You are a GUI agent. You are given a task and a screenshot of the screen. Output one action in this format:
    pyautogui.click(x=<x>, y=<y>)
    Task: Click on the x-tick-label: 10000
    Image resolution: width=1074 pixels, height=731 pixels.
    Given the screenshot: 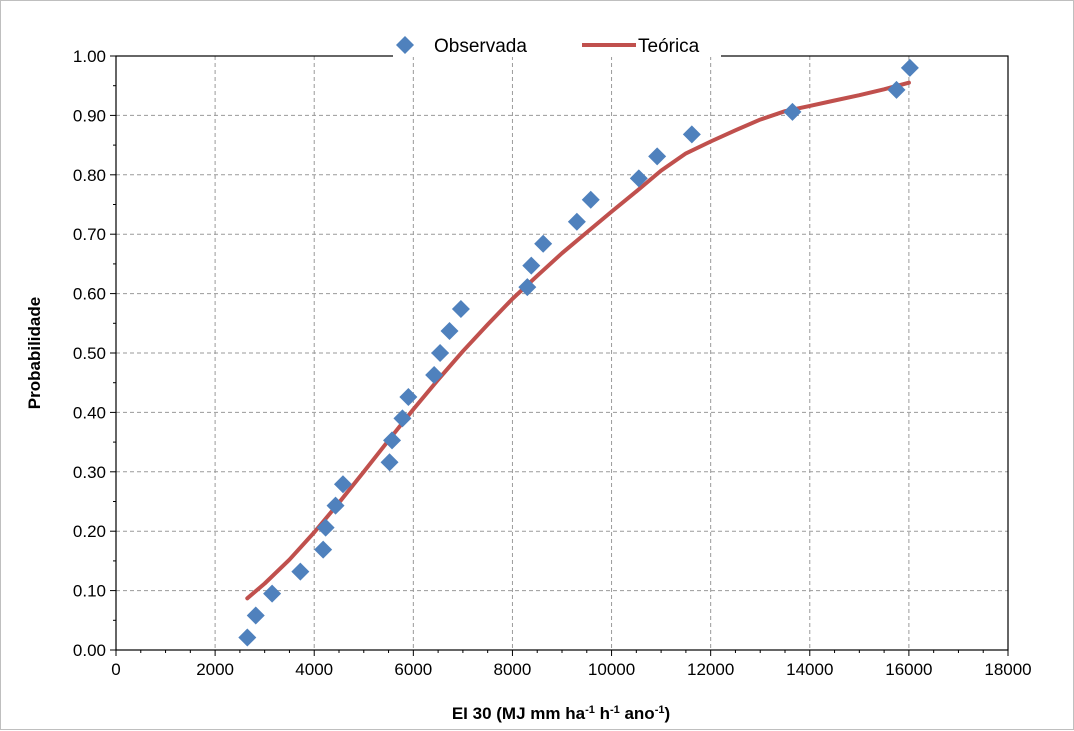 What is the action you would take?
    pyautogui.click(x=611, y=669)
    